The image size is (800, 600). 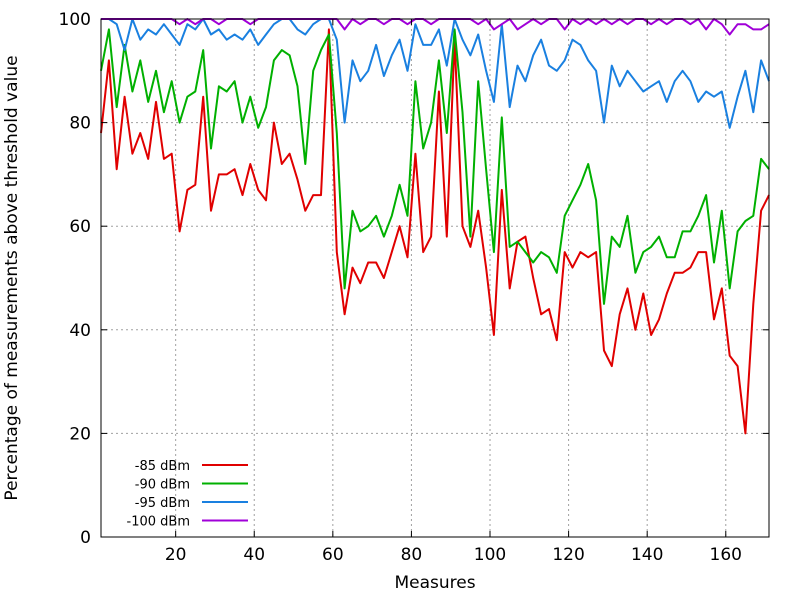 I want to click on y-tick-label: 80, so click(x=80, y=124).